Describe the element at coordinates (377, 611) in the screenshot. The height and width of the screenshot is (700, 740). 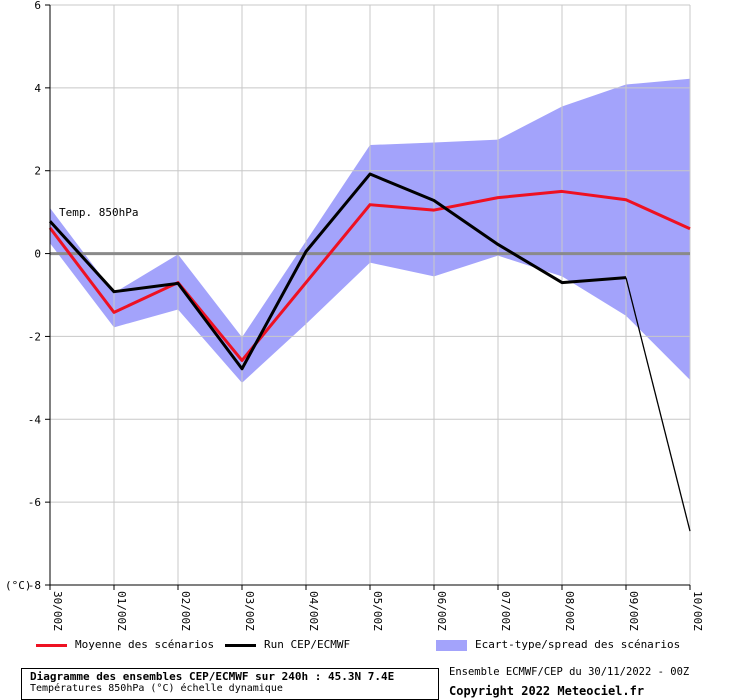
I see `x-tick-label: 05/00Z` at that location.